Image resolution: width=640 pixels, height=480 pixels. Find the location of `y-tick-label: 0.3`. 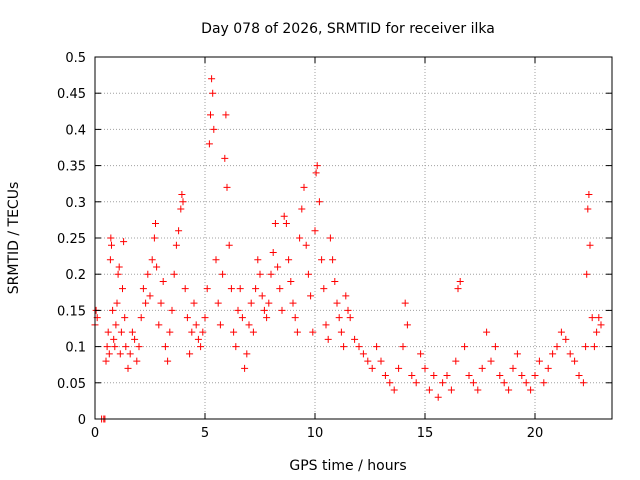

y-tick-label: 0.3 is located at coordinates (75, 203).